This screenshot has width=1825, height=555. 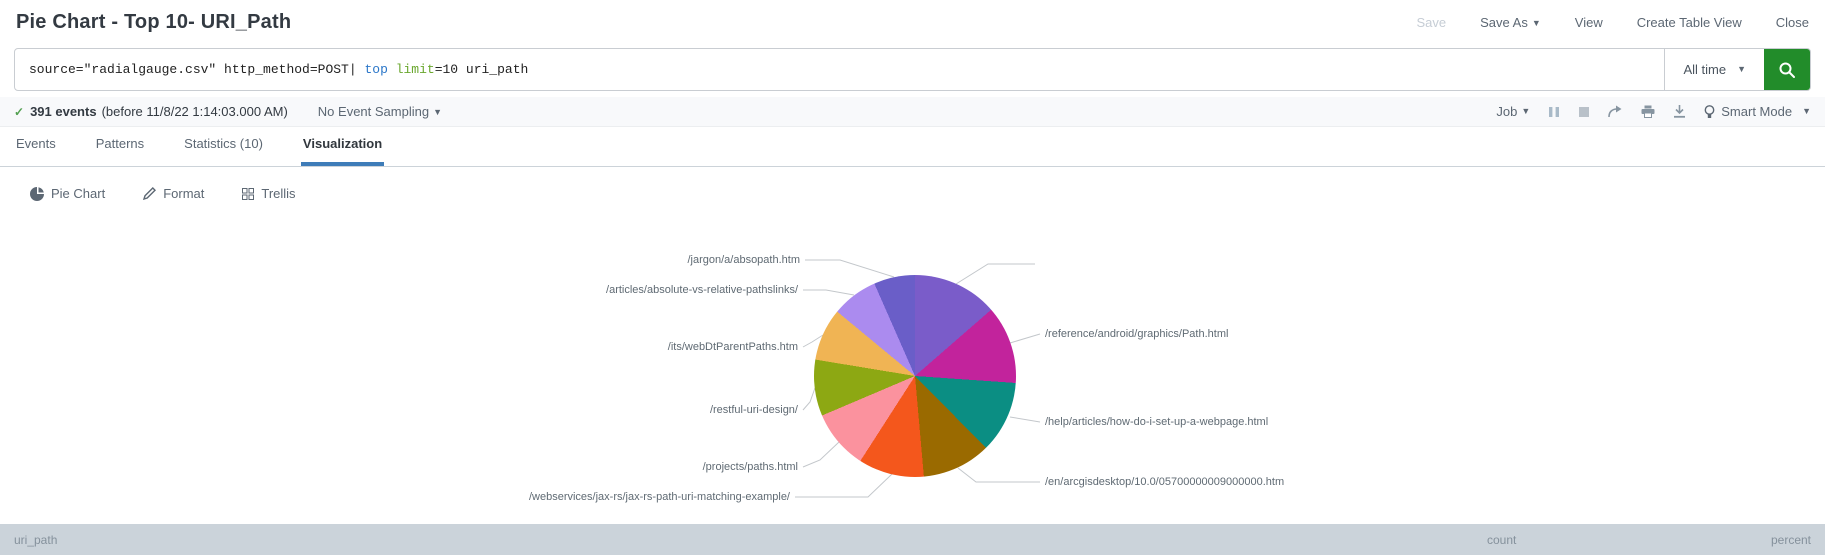 I want to click on job-dropdown: Job ▼, so click(x=1513, y=111).